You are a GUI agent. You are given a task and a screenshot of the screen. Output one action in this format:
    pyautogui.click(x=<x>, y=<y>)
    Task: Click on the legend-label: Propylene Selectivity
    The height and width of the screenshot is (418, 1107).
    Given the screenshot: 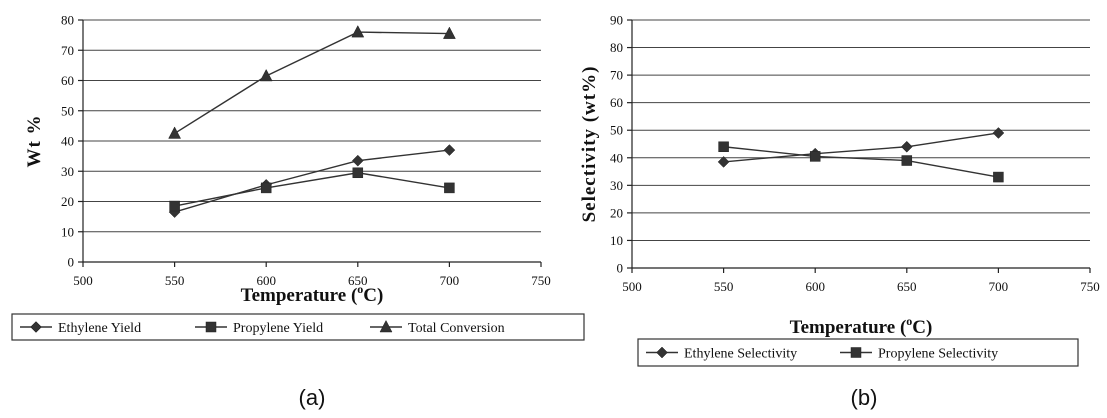 What is the action you would take?
    pyautogui.click(x=938, y=354)
    